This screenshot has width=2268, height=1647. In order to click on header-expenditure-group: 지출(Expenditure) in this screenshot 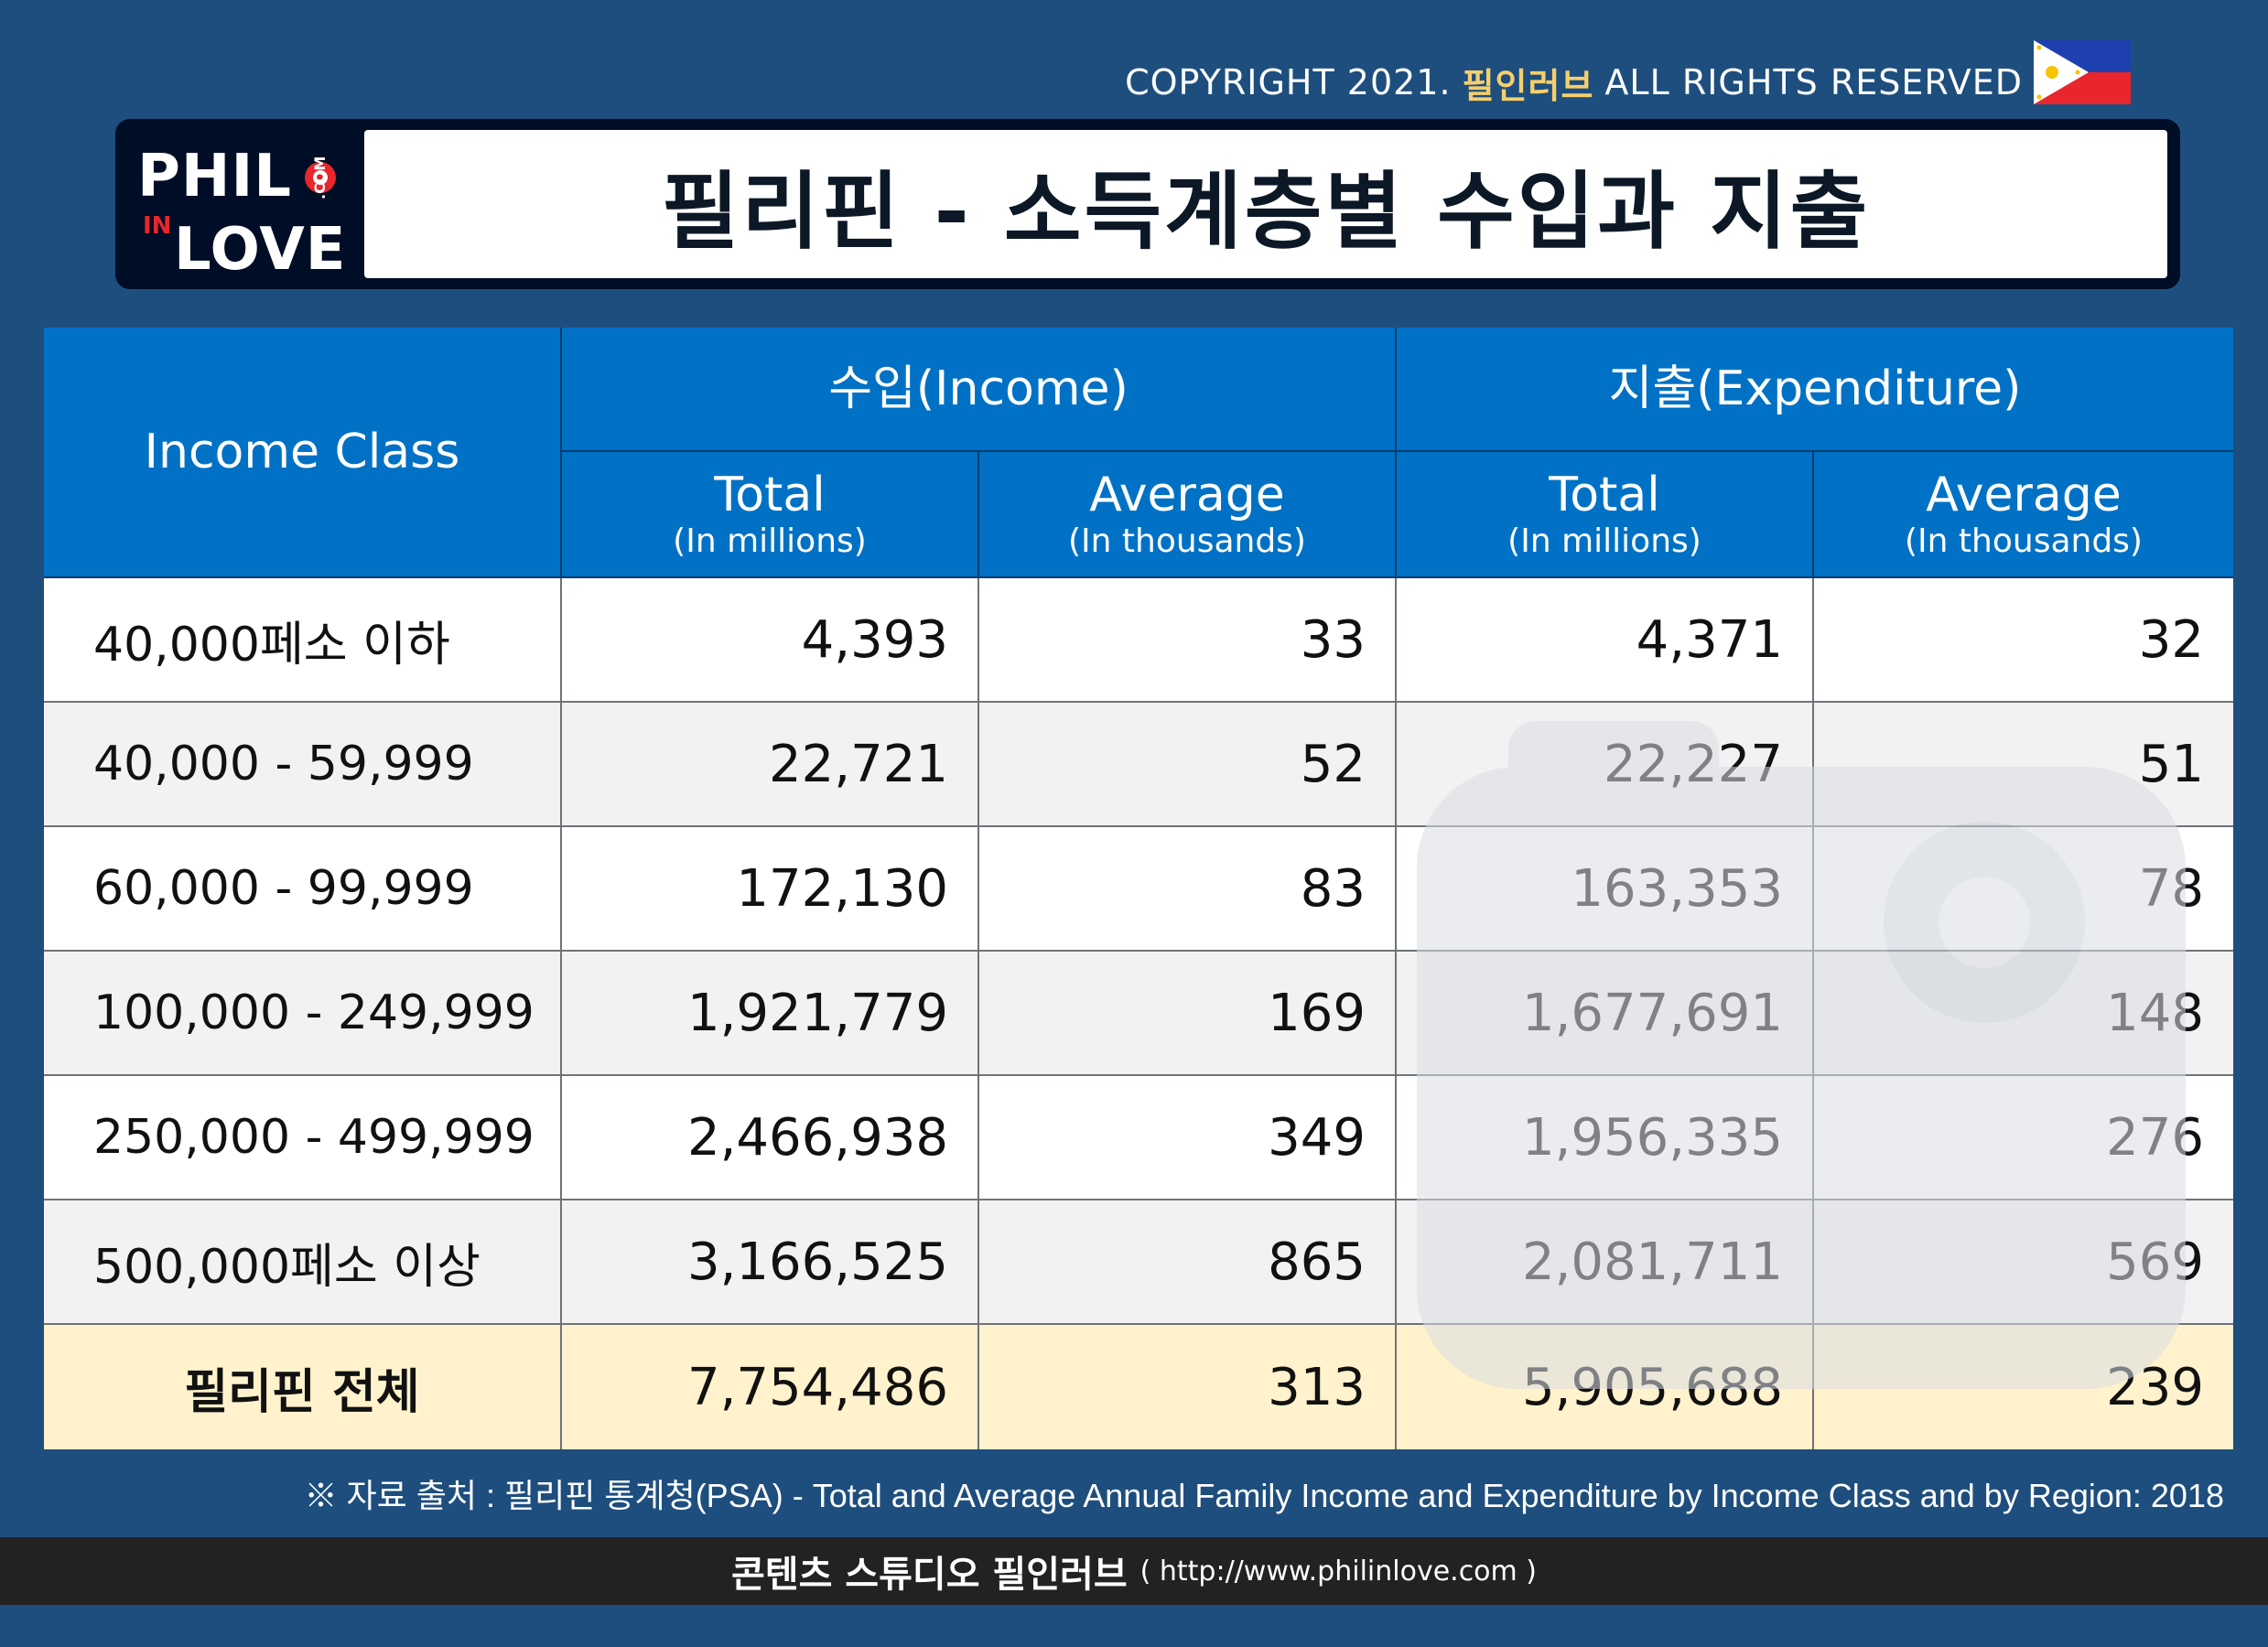, I will do `click(1815, 390)`.